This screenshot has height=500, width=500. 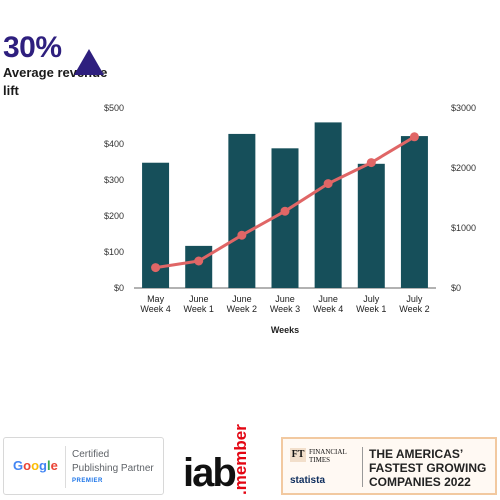 I want to click on y-left-tick-label: $500, so click(x=114, y=108).